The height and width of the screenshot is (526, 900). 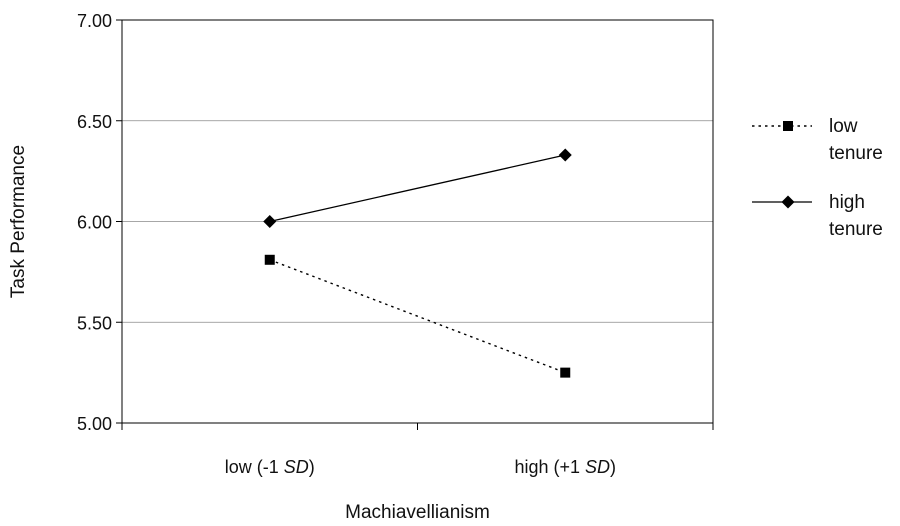 I want to click on y-tick-label: 5.00, so click(x=94, y=424).